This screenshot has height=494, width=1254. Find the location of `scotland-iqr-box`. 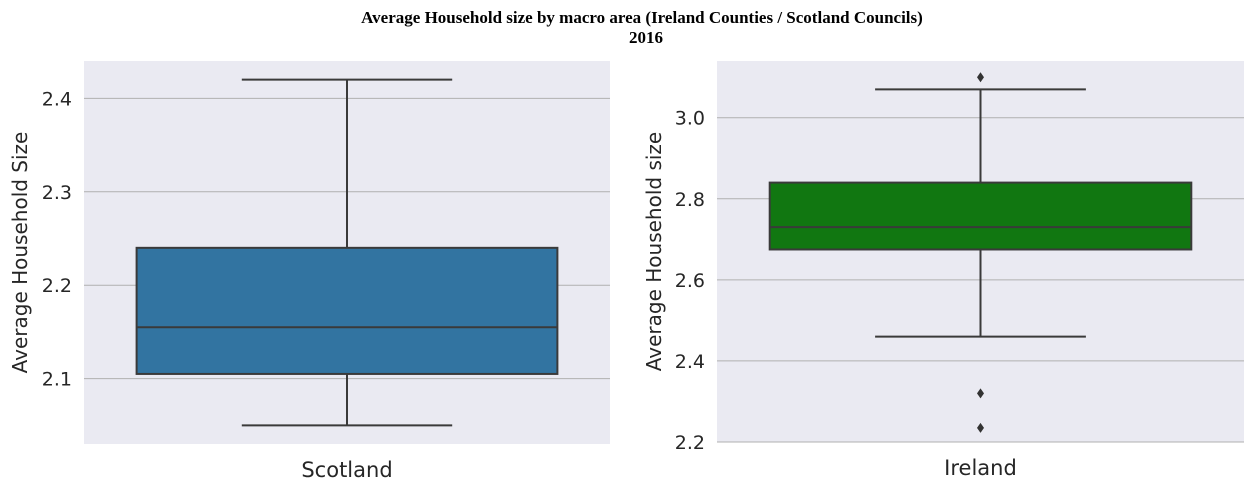

scotland-iqr-box is located at coordinates (347, 310).